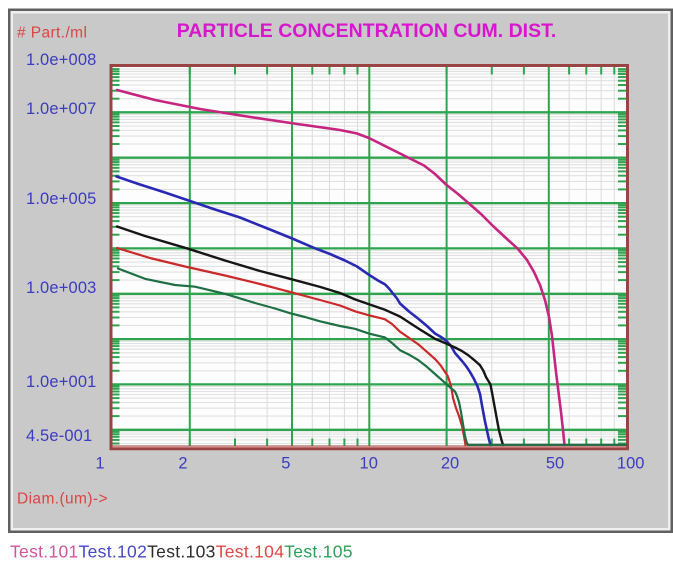 This screenshot has width=673, height=568. Describe the element at coordinates (367, 31) in the screenshot. I see `svg-text:PARTICLE CONCENTRATION CUM. DI: PARTICLE CONCENTRATION CUM. DIST.` at that location.